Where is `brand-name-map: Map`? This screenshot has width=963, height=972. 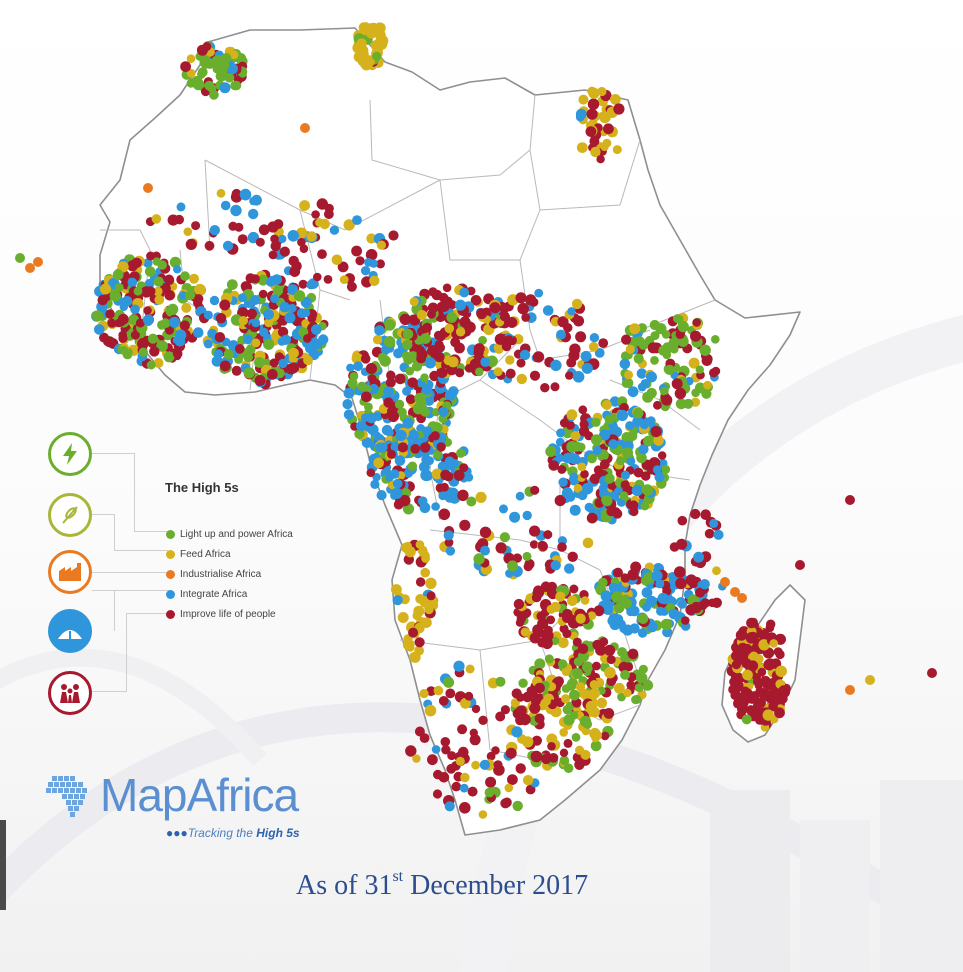
brand-name-map: Map is located at coordinates (143, 795).